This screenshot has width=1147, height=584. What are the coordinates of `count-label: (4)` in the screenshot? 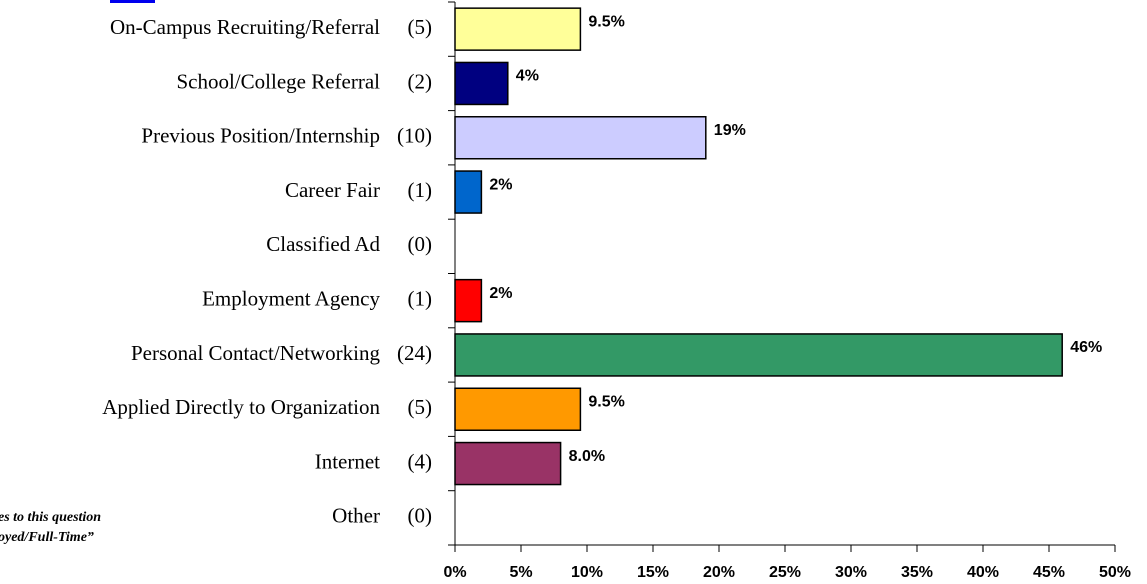 It's located at (420, 461).